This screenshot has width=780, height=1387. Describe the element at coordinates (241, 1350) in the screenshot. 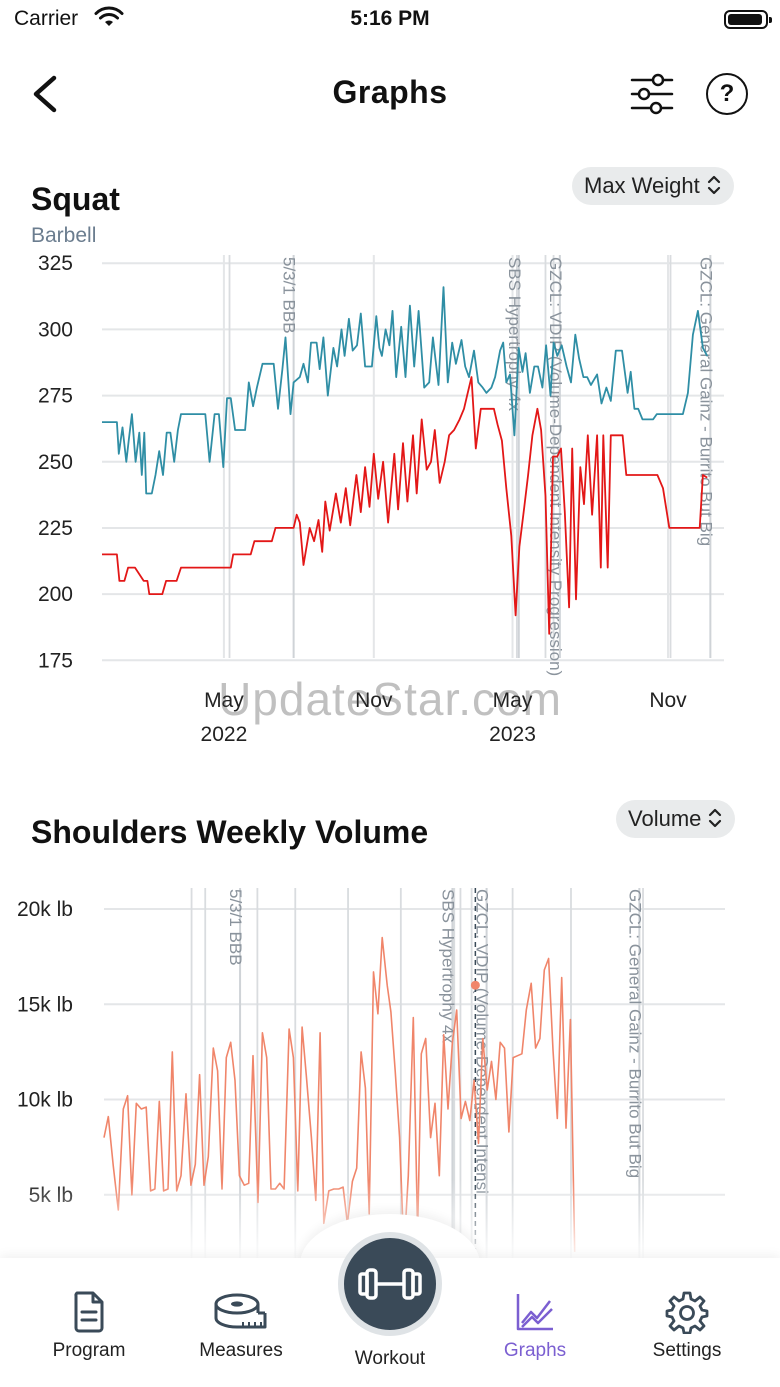

I see `tab-label: Measures` at that location.